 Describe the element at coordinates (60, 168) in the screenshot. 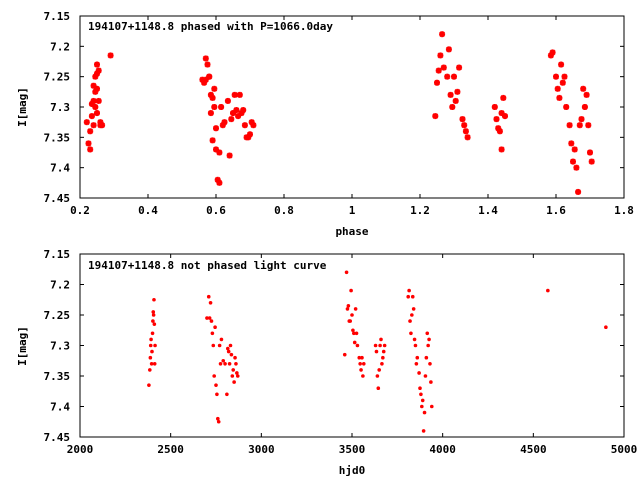

I see `y-tick-label: 7.4` at that location.